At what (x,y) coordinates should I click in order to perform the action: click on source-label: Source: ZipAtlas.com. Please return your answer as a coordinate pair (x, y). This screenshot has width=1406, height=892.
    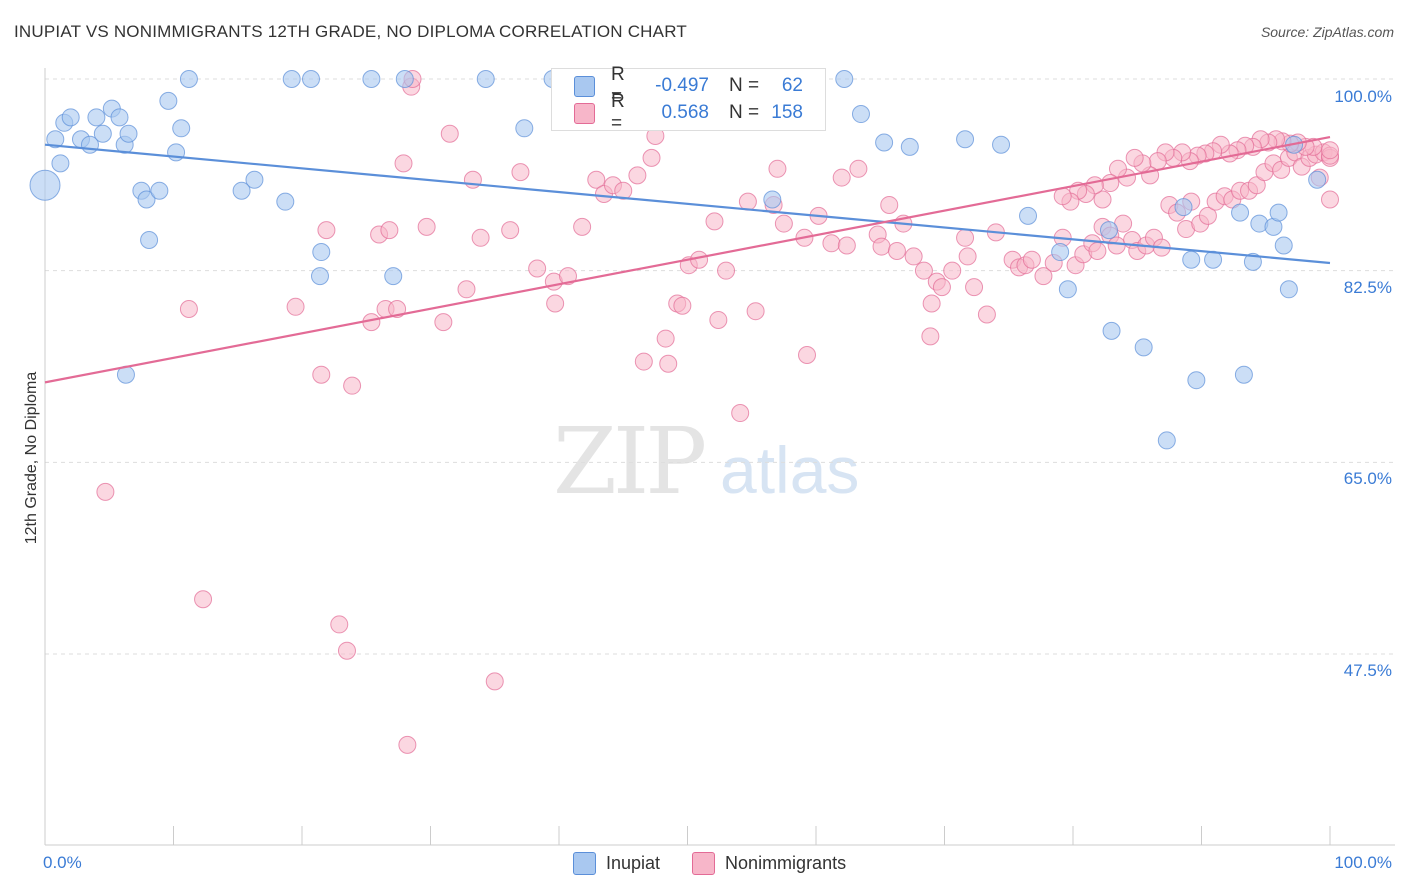
    Looking at the image, I should click on (1327, 32).